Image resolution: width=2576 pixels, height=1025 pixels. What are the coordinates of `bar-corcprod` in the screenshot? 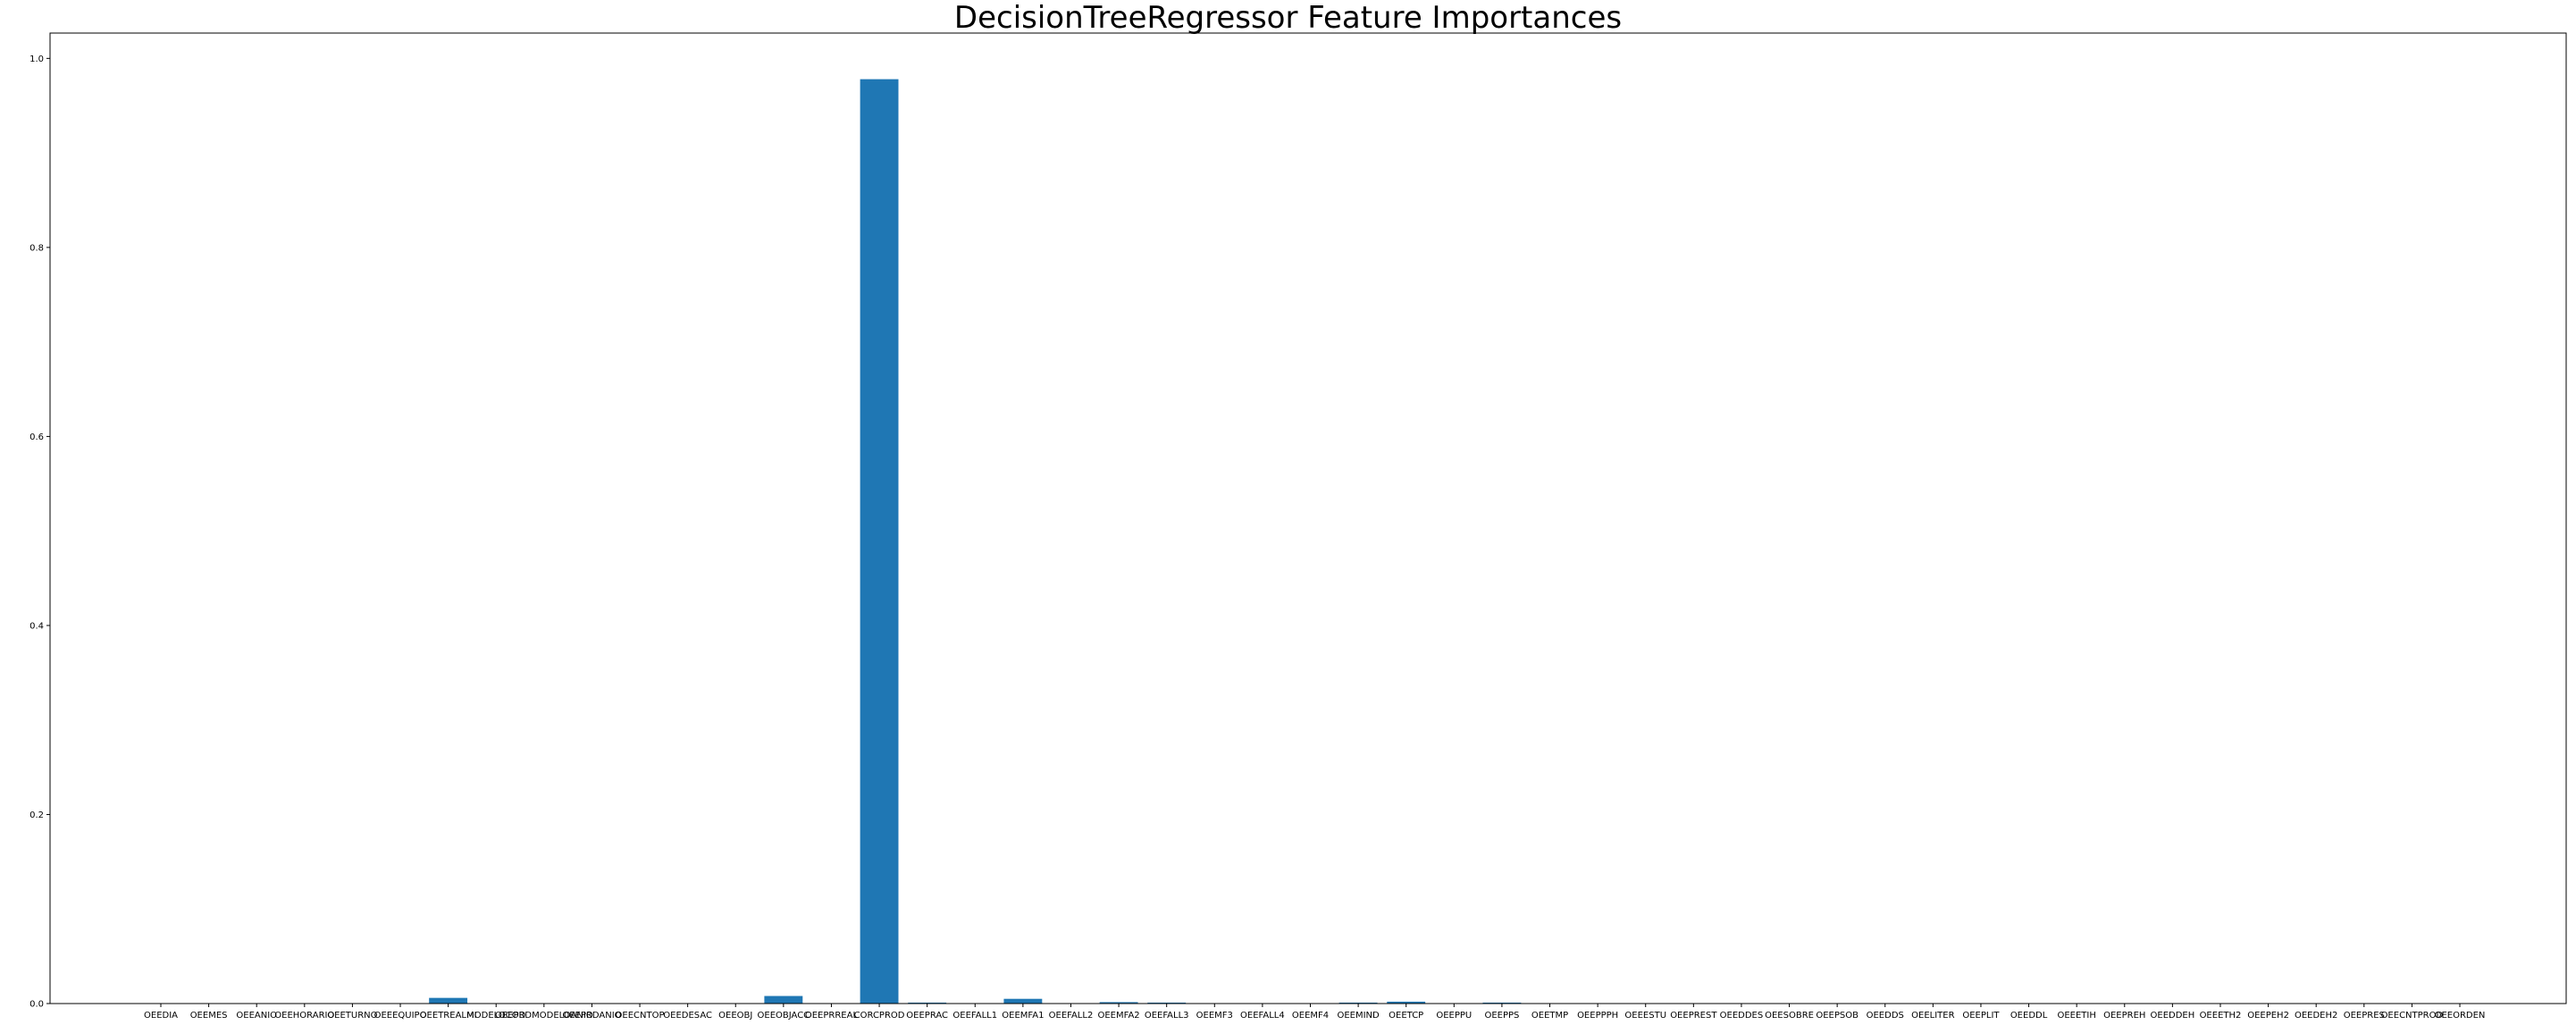 It's located at (879, 541).